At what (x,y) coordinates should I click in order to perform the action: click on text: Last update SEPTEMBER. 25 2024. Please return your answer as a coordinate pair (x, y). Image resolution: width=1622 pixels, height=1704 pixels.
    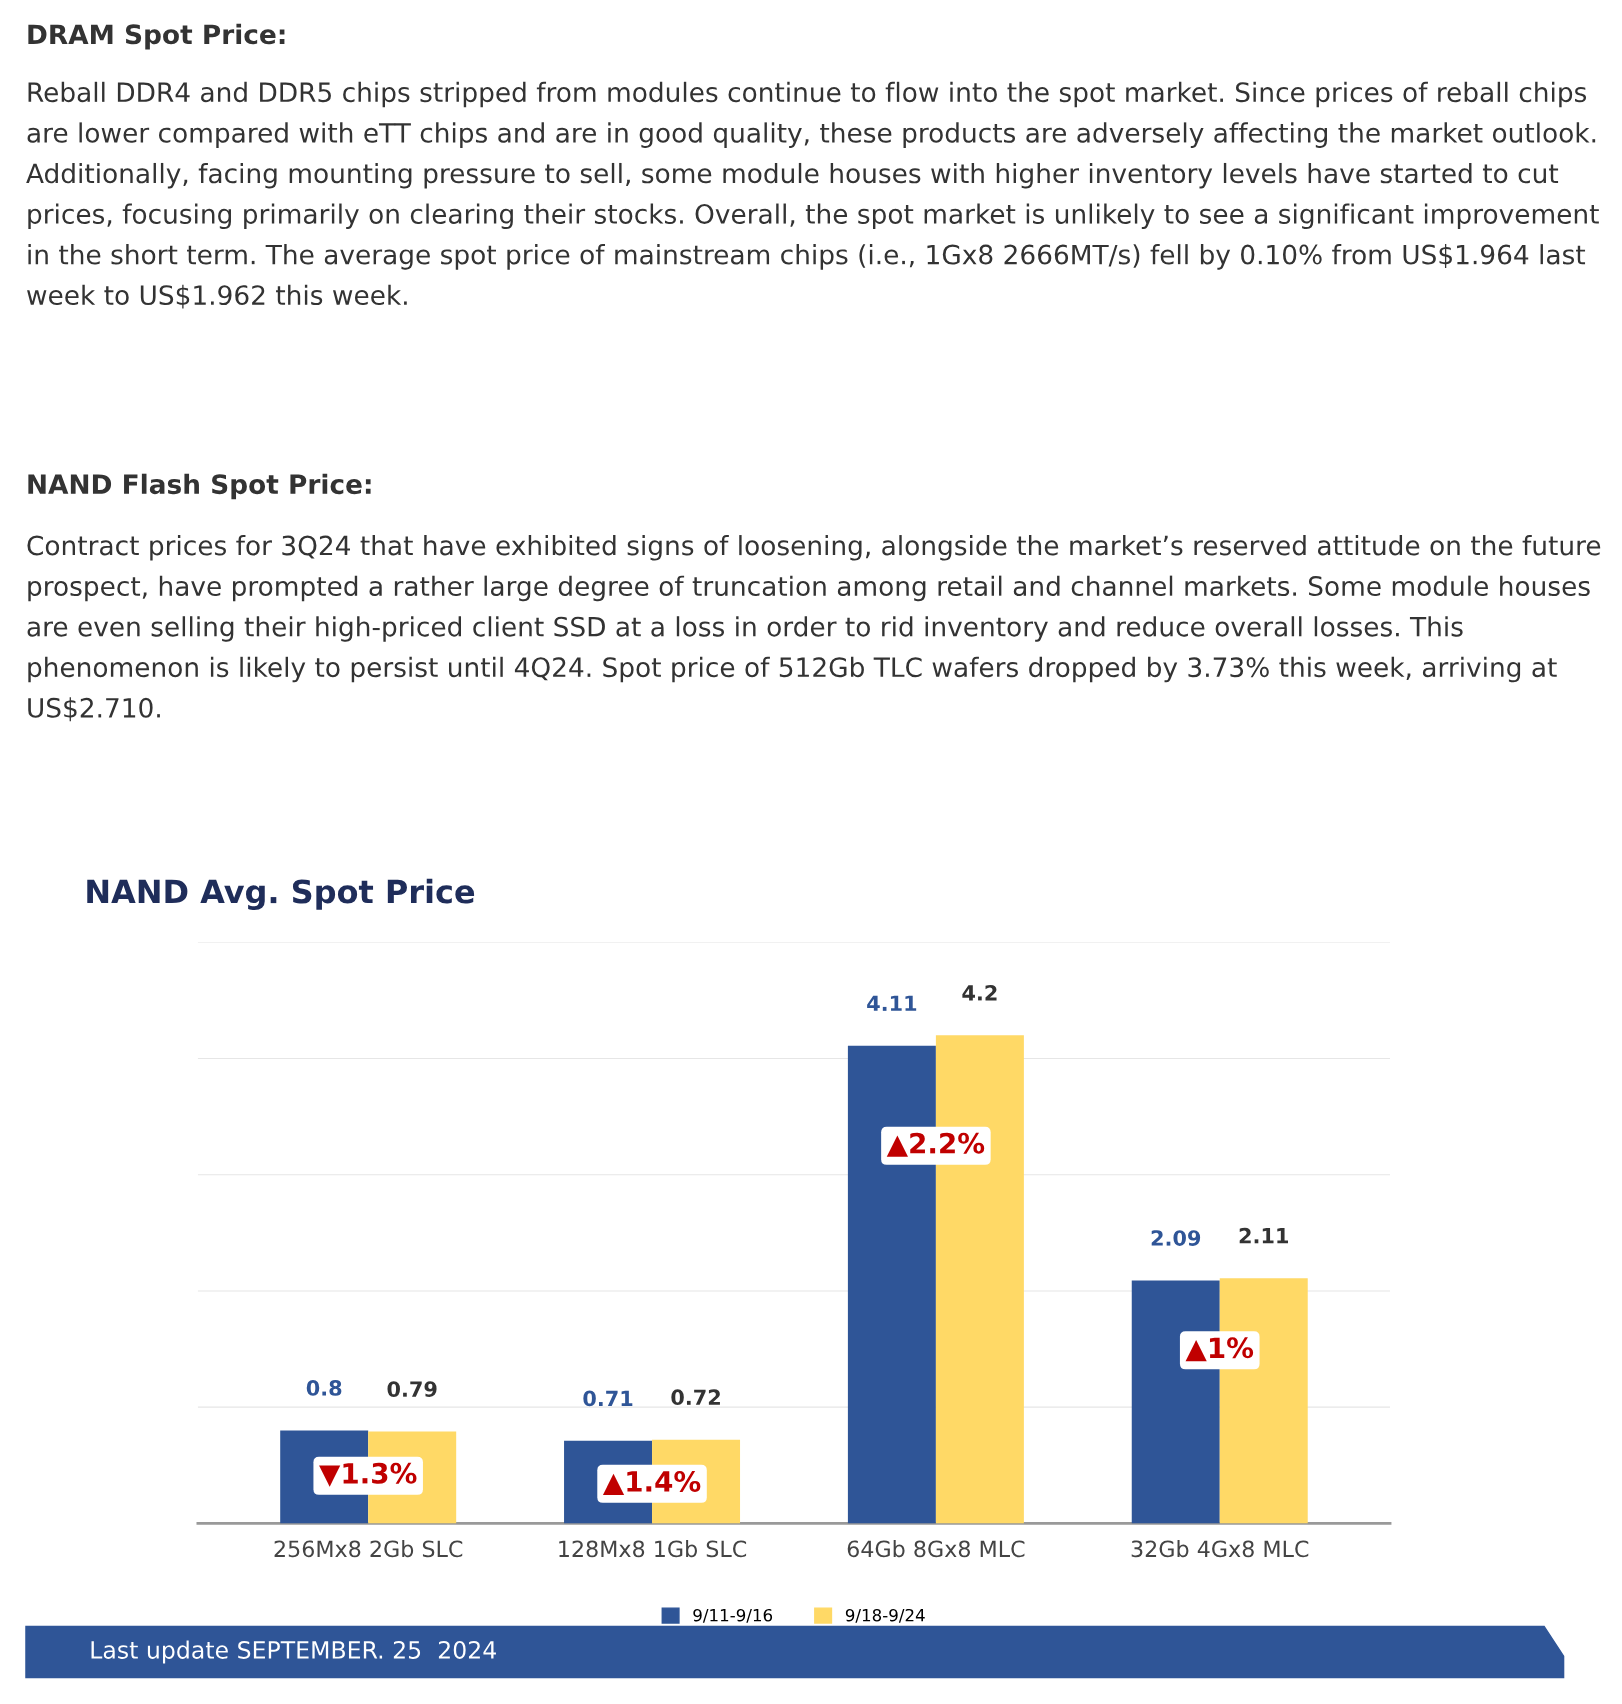
    Looking at the image, I should click on (293, 1652).